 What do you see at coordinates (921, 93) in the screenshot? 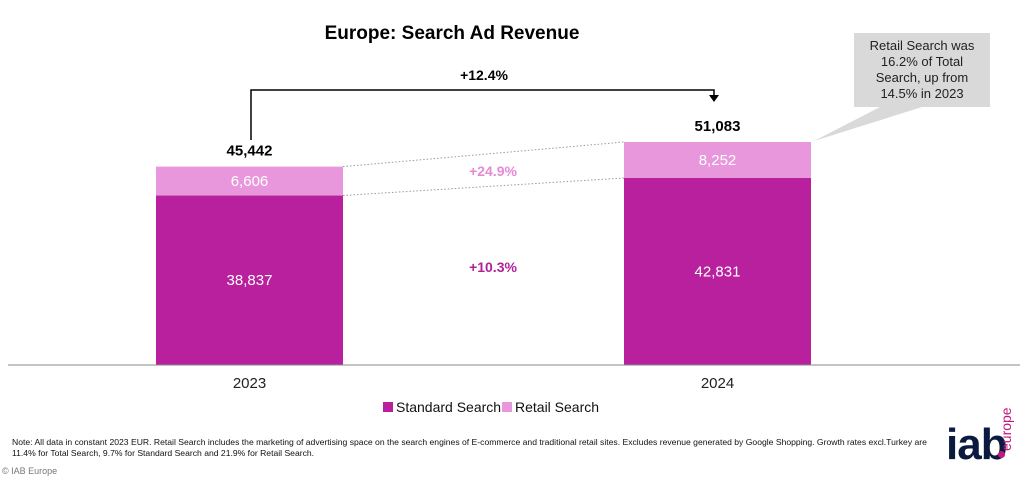
I see `callout-line-4: 14.5% in 2023` at bounding box center [921, 93].